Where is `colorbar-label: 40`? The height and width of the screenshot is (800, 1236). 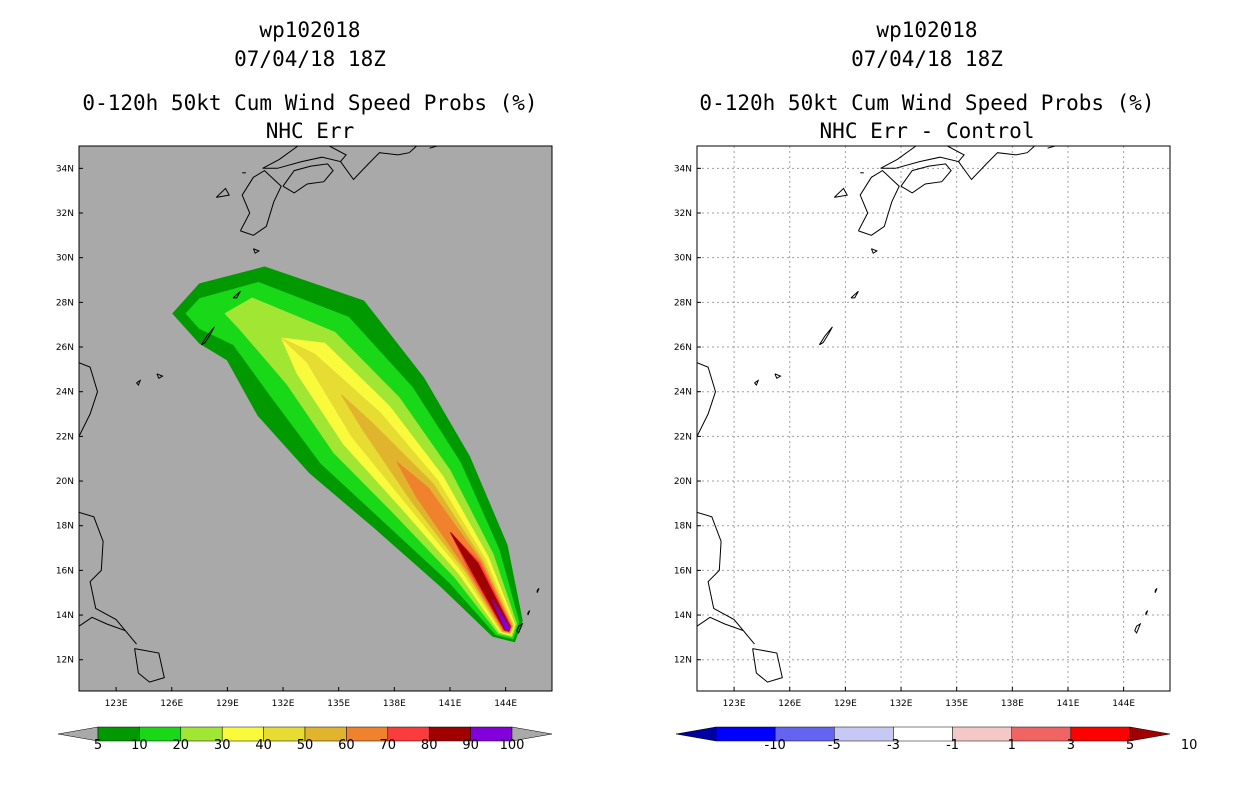 colorbar-label: 40 is located at coordinates (263, 745).